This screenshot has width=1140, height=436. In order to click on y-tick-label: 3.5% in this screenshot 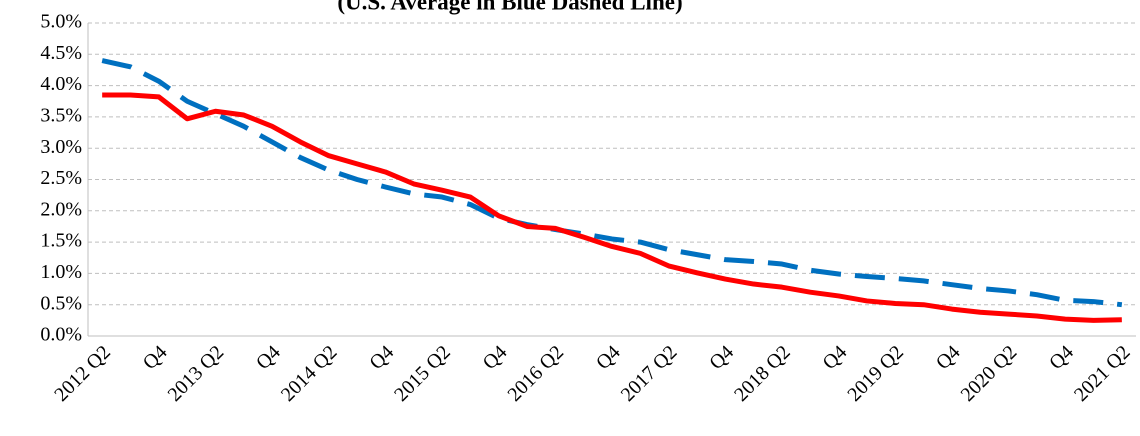, I will do `click(61, 115)`.